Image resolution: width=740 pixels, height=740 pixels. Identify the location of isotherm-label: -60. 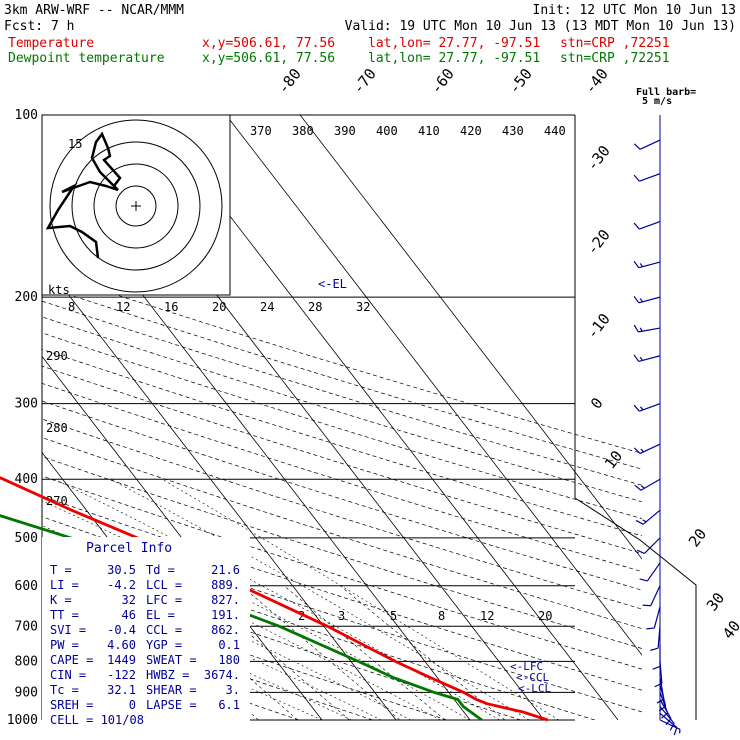
(442, 81).